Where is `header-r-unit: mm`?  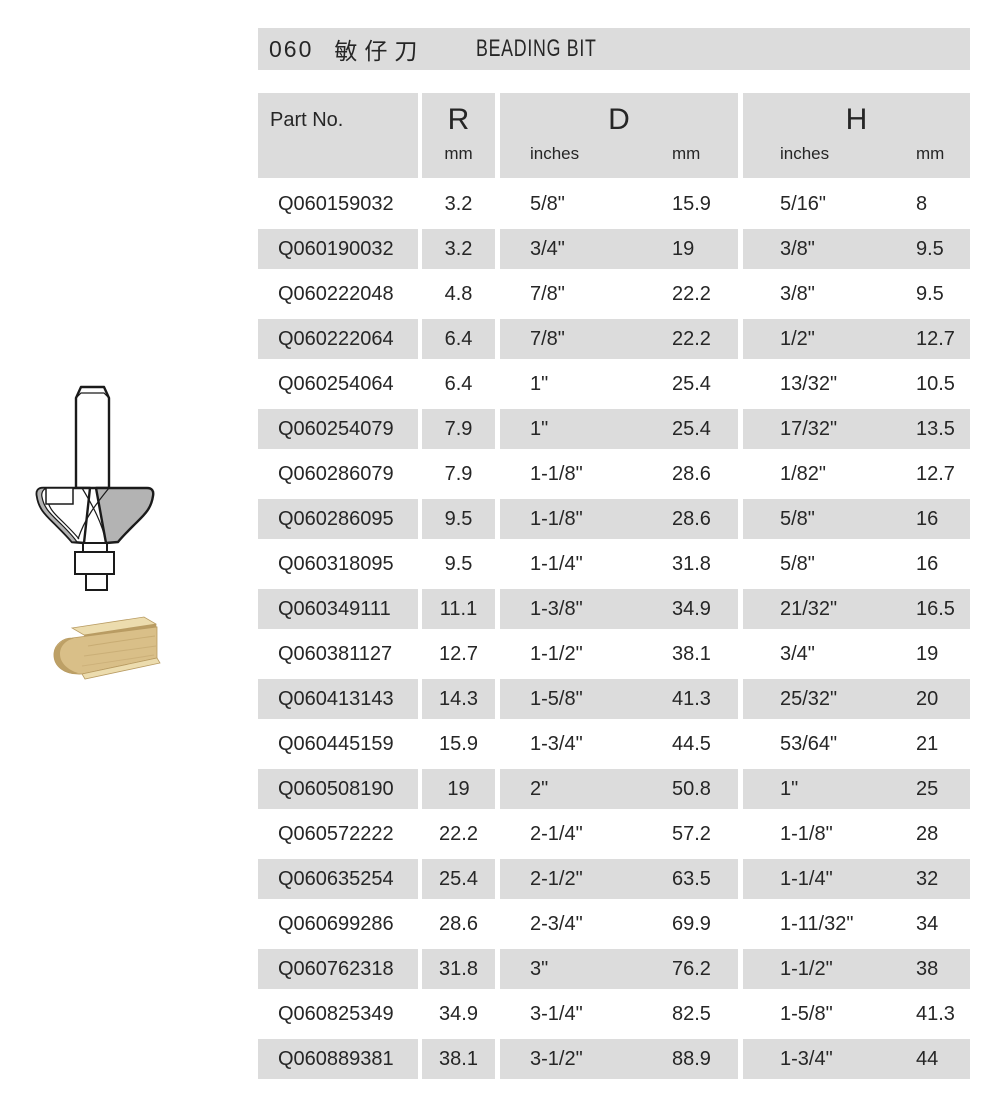 header-r-unit: mm is located at coordinates (458, 153).